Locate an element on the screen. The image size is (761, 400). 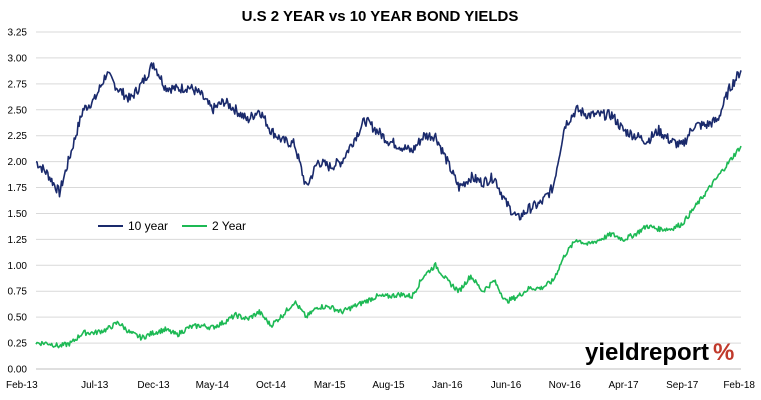
yieldreport-logo: yieldreport% is located at coordinates (659, 352).